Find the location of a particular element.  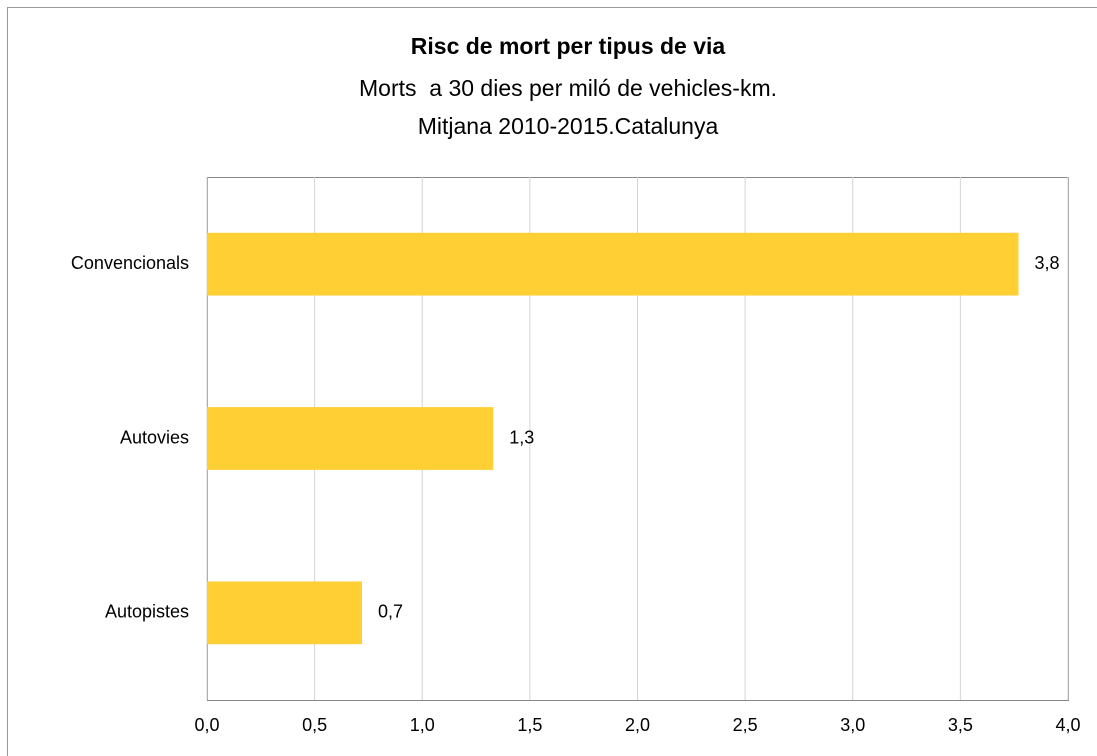

y-tick-label: Autopistes is located at coordinates (147, 612).